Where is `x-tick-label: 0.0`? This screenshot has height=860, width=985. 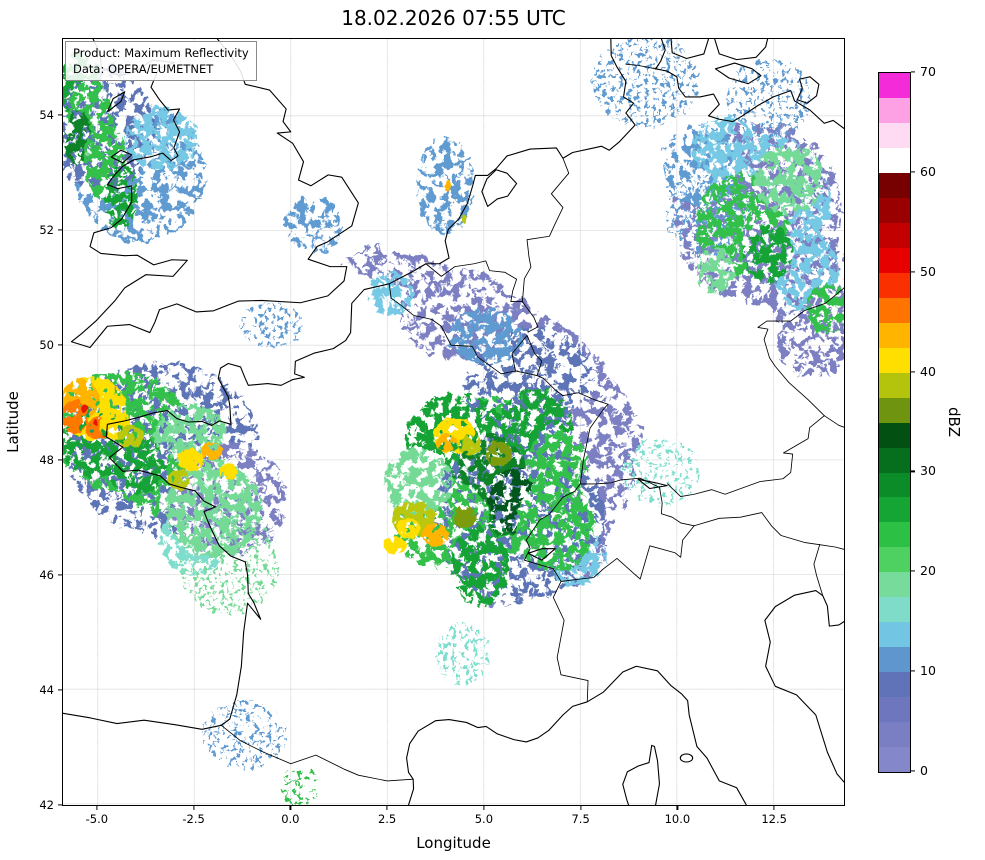 x-tick-label: 0.0 is located at coordinates (290, 819).